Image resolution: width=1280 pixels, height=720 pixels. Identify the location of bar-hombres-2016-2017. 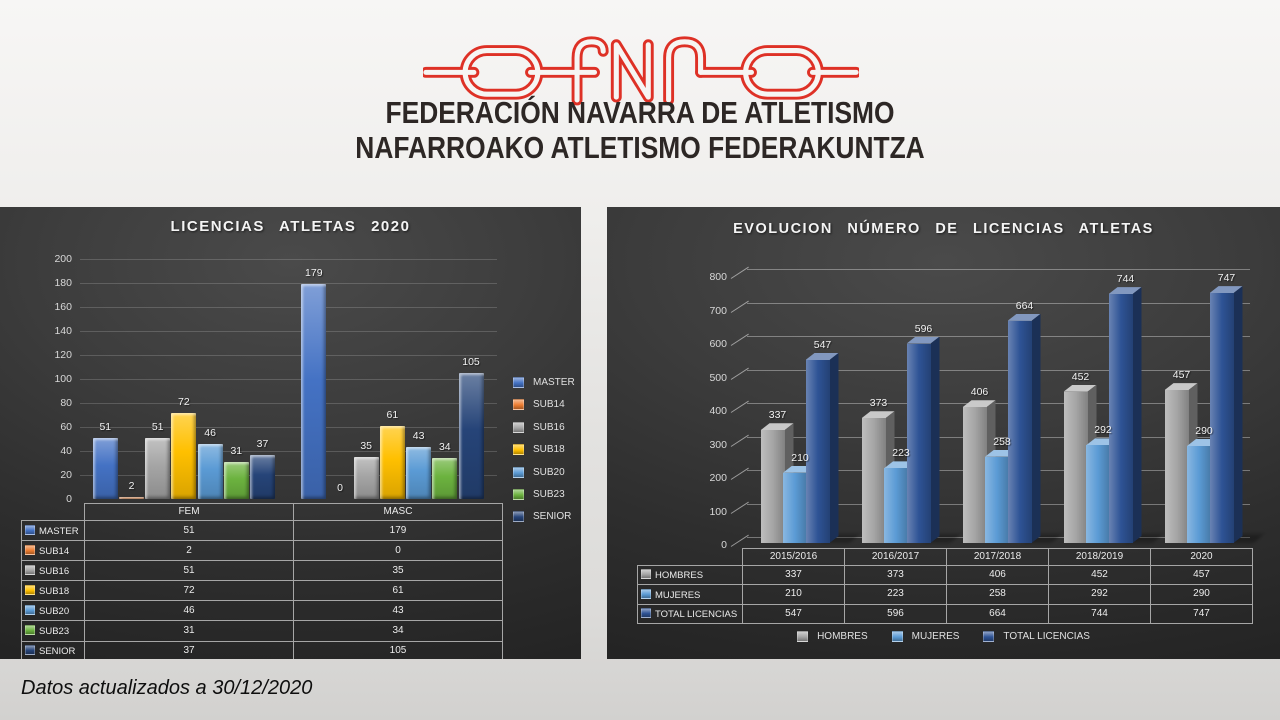
(878, 477).